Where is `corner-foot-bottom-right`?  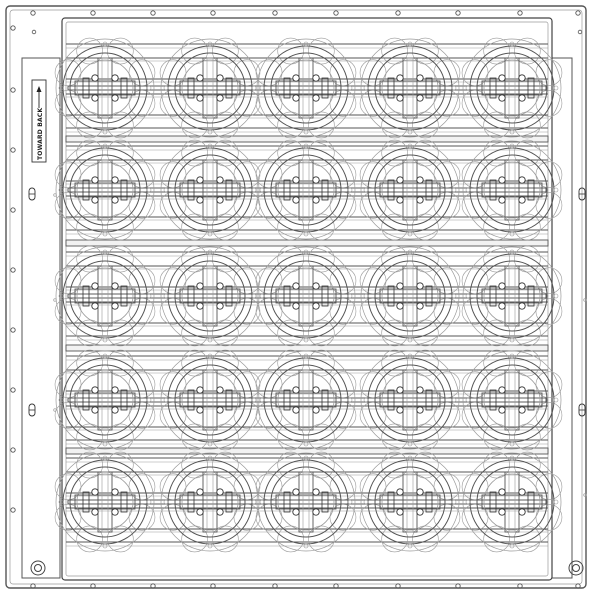 corner-foot-bottom-right is located at coordinates (576, 568).